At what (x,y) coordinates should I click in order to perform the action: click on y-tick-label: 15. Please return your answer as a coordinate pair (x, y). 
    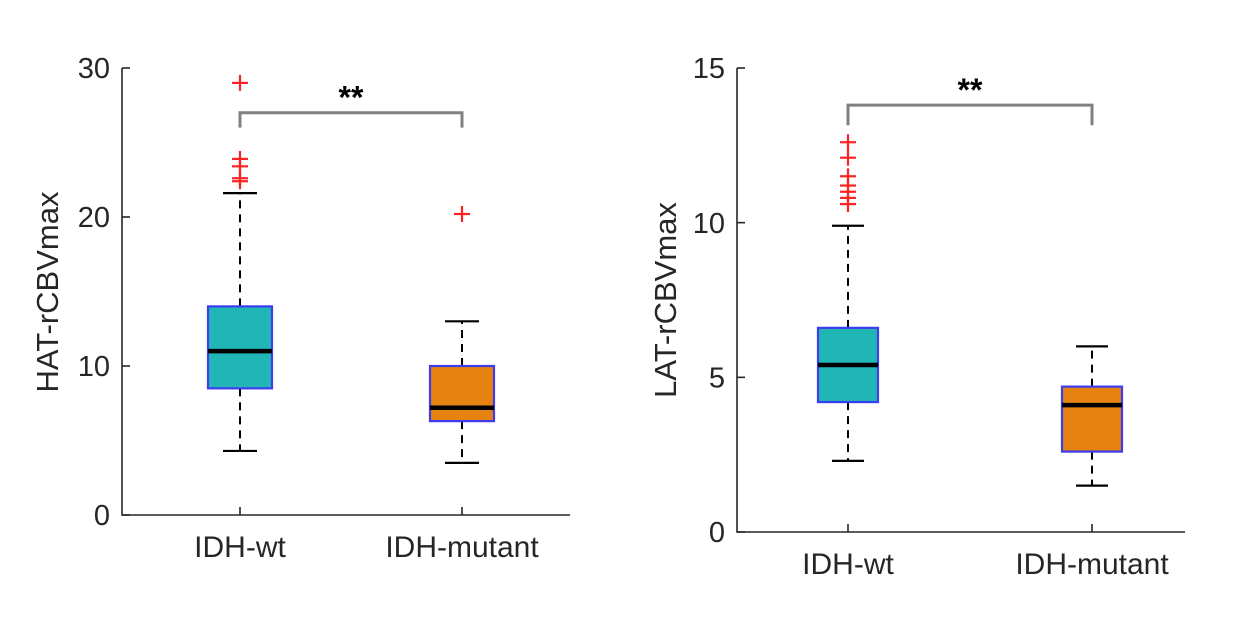
    Looking at the image, I should click on (709, 69).